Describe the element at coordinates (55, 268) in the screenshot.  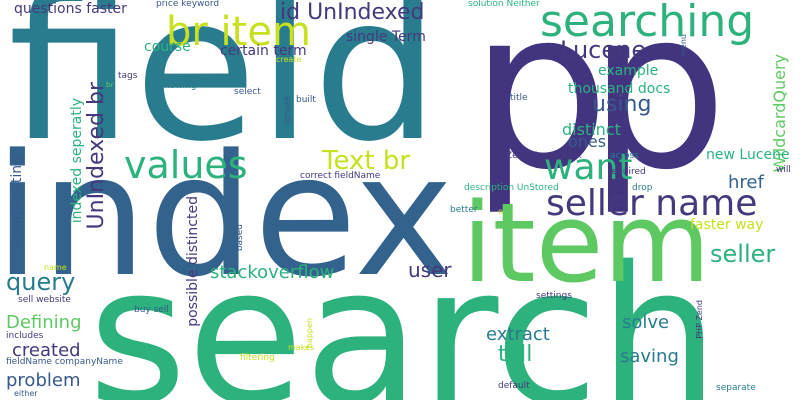
I see `word-name: name` at that location.